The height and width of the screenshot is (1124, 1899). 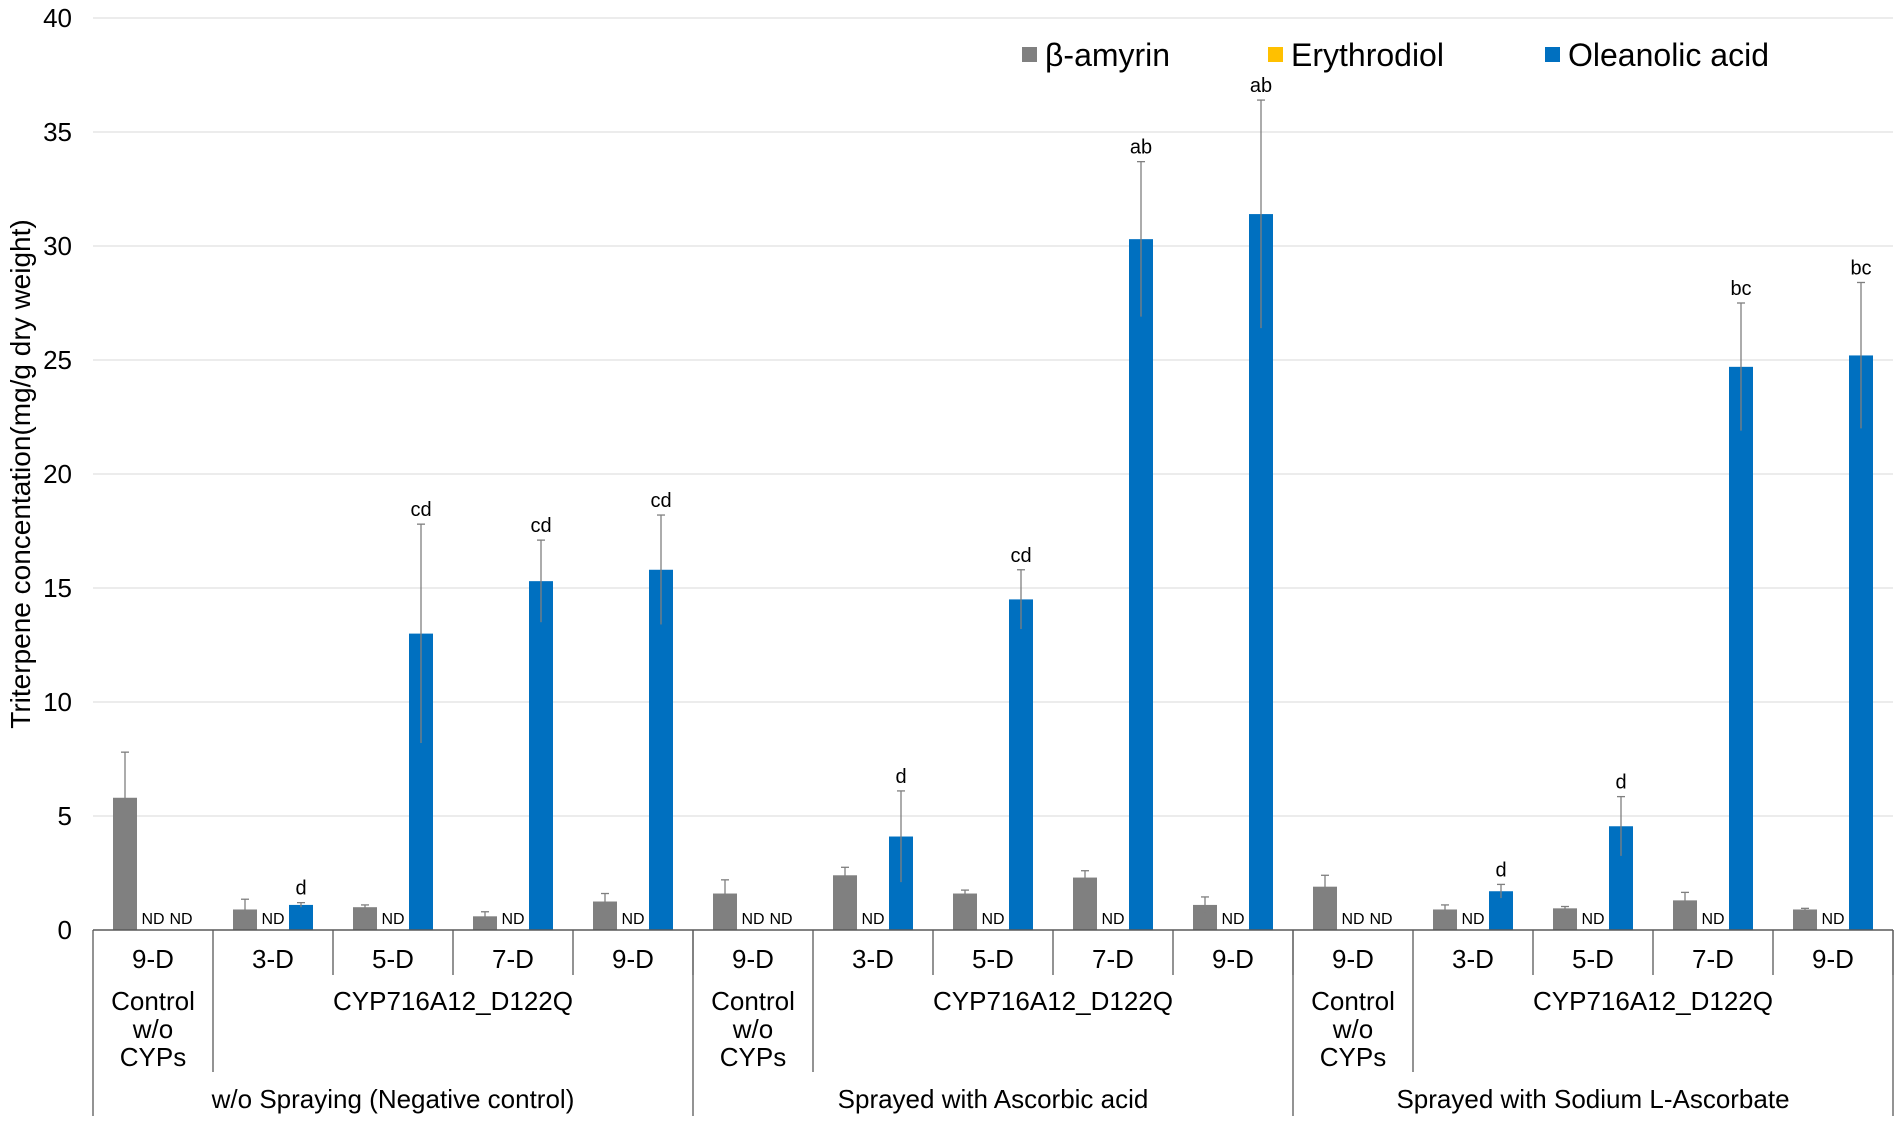 I want to click on legend-label: Oleanolic acid, so click(x=1668, y=55).